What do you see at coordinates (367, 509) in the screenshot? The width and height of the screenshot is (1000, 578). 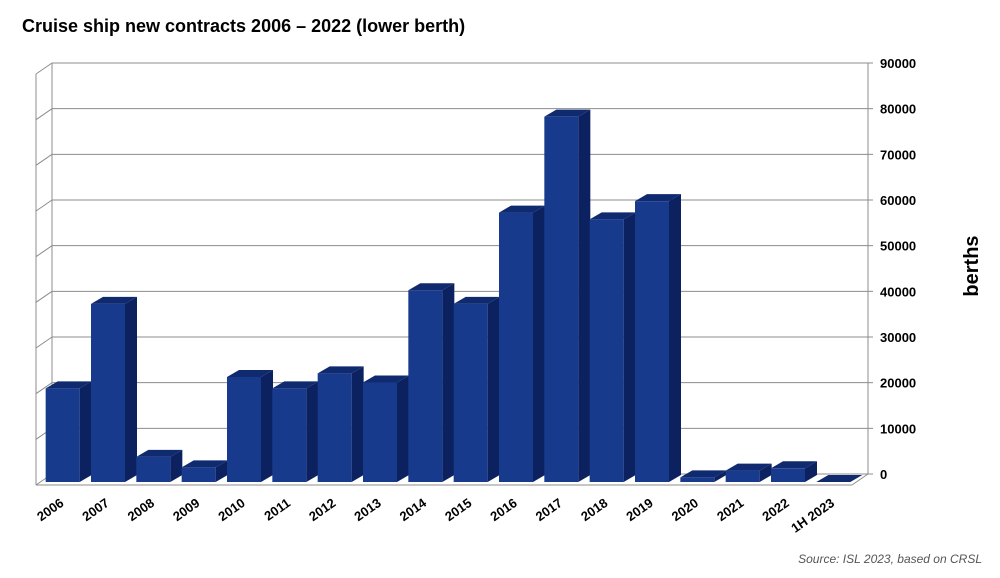 I see `x-tick-label: 2013` at bounding box center [367, 509].